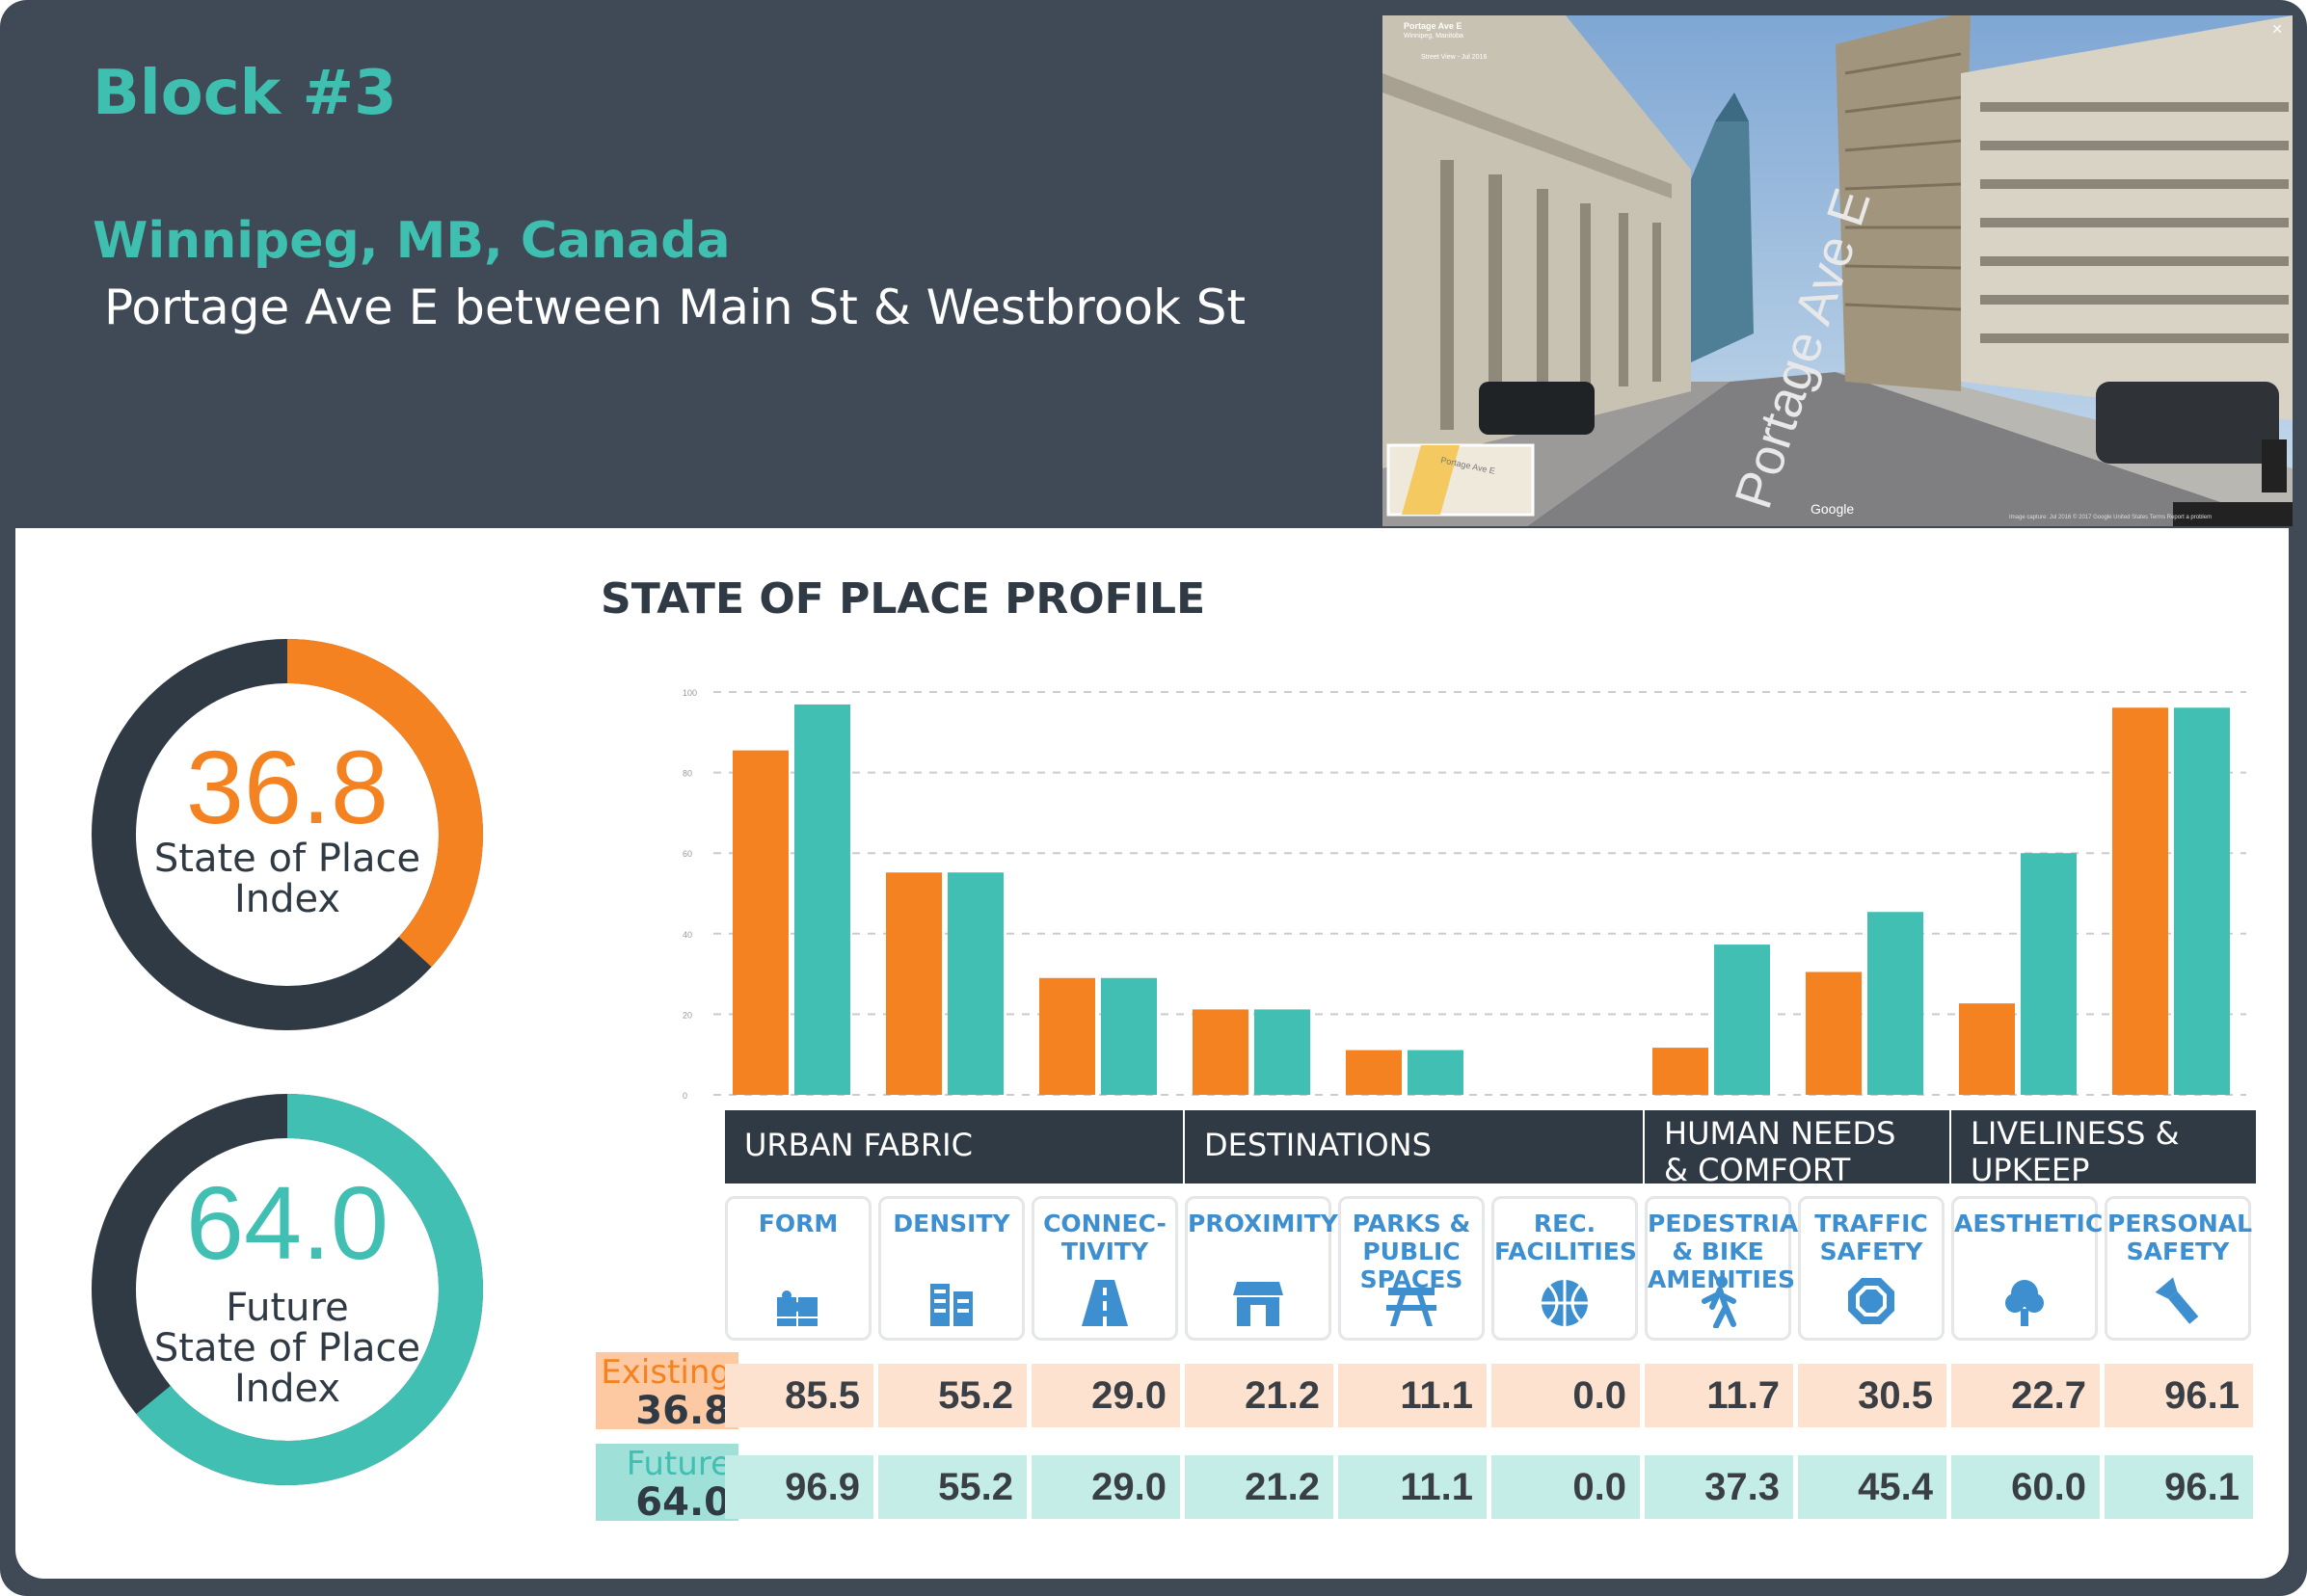  Describe the element at coordinates (799, 1395) in the screenshot. I see `existing-score-cell: 85.5` at that location.